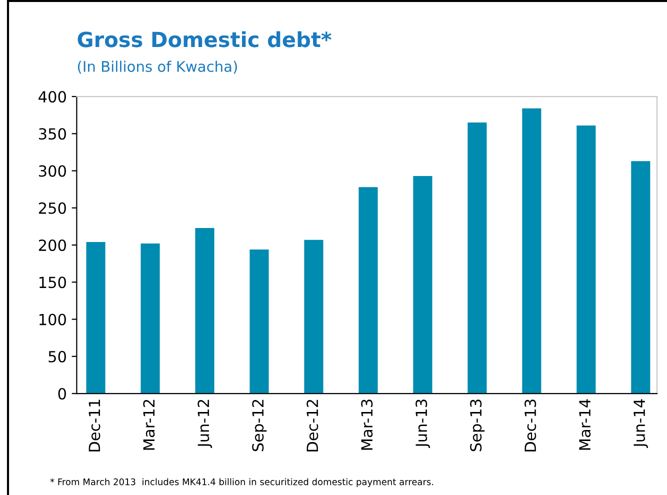 The width and height of the screenshot is (667, 495). What do you see at coordinates (52, 134) in the screenshot?
I see `y-tick-label: 350` at bounding box center [52, 134].